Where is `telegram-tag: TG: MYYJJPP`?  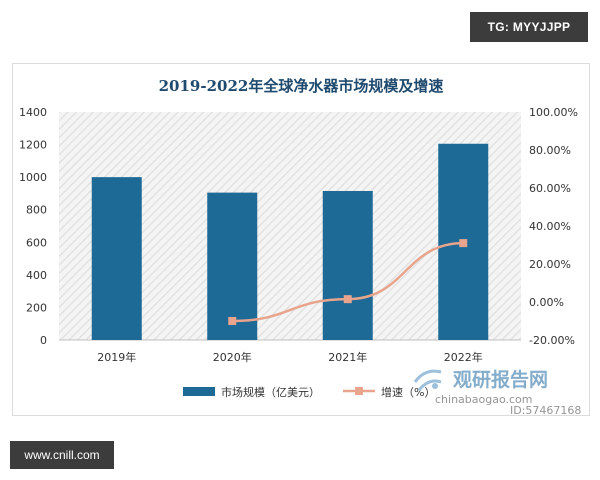
telegram-tag: TG: MYYJJPP is located at coordinates (529, 27).